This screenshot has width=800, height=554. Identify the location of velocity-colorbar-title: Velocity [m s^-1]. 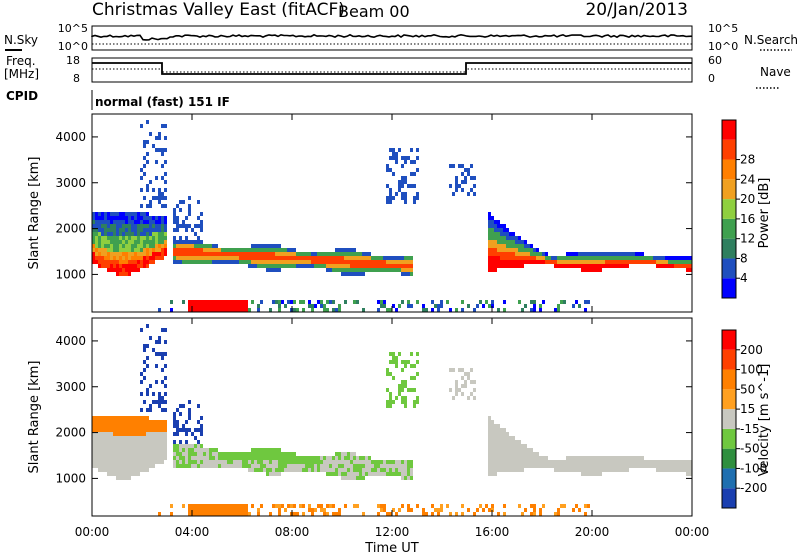
(764, 420).